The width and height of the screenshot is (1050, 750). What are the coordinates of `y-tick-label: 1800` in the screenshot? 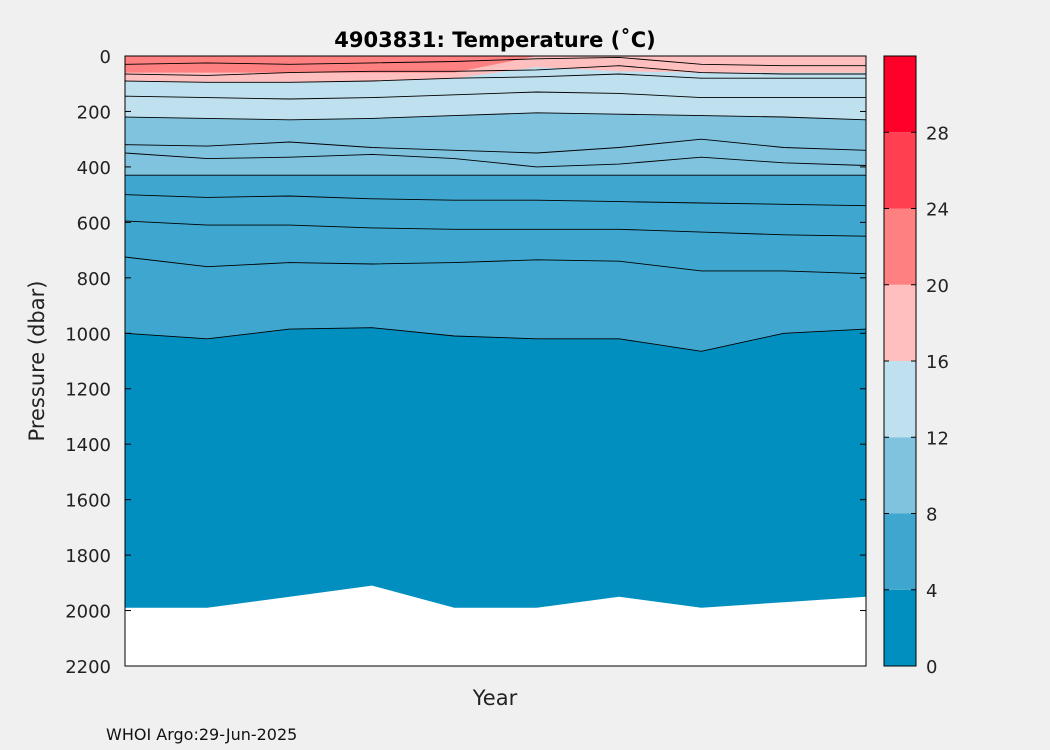 It's located at (88, 556).